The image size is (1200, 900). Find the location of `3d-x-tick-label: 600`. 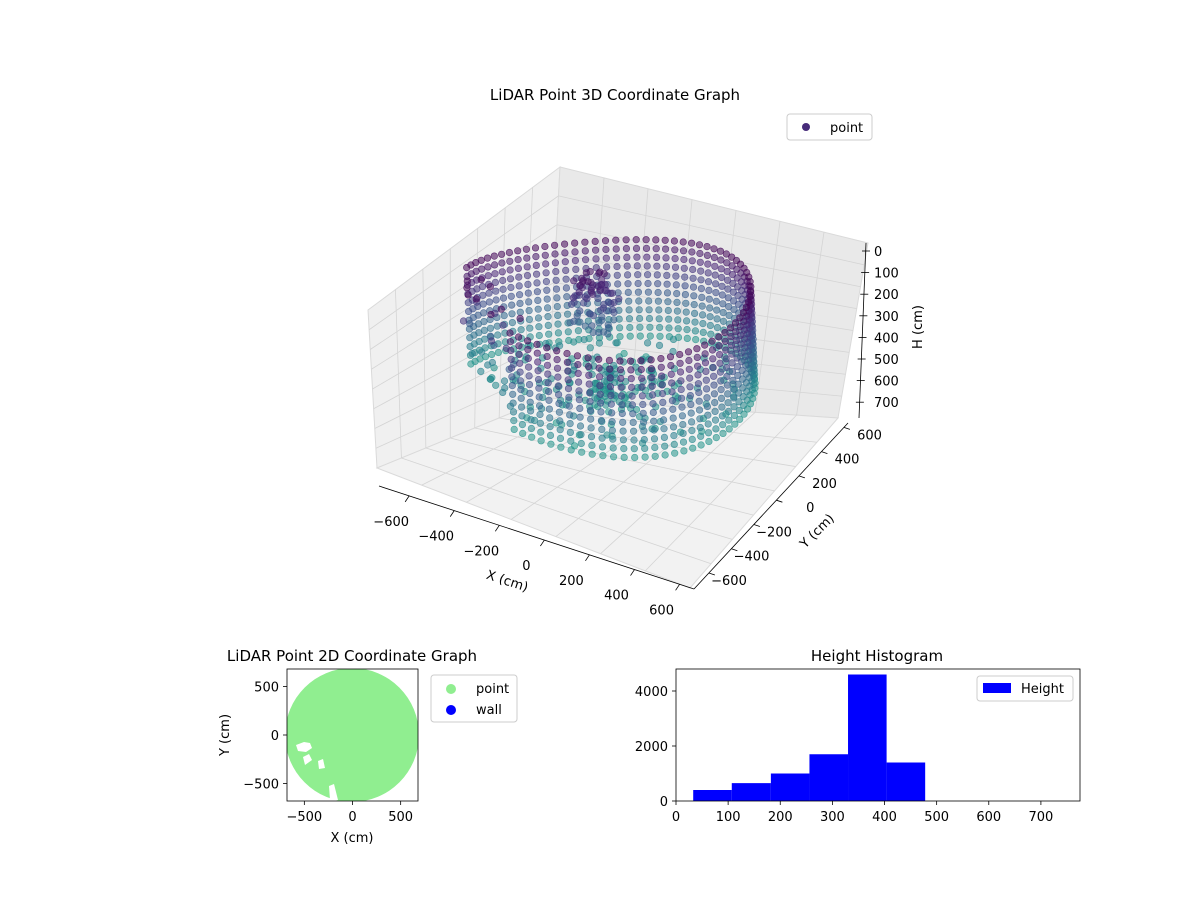

3d-x-tick-label: 600 is located at coordinates (661, 610).